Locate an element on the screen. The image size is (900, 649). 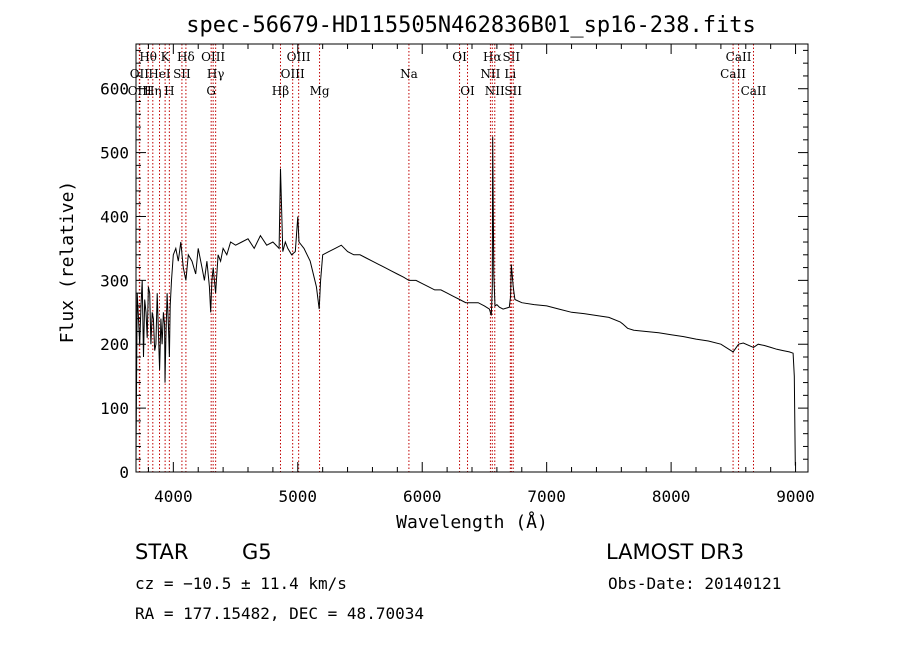
y-tick-label: 500 is located at coordinates (114, 153).